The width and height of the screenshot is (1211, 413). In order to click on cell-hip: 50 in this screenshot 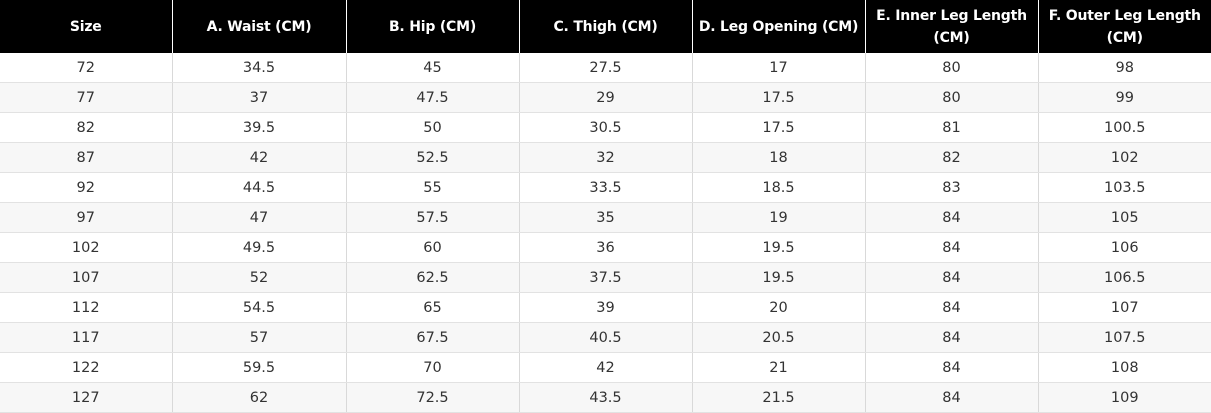, I will do `click(433, 127)`.